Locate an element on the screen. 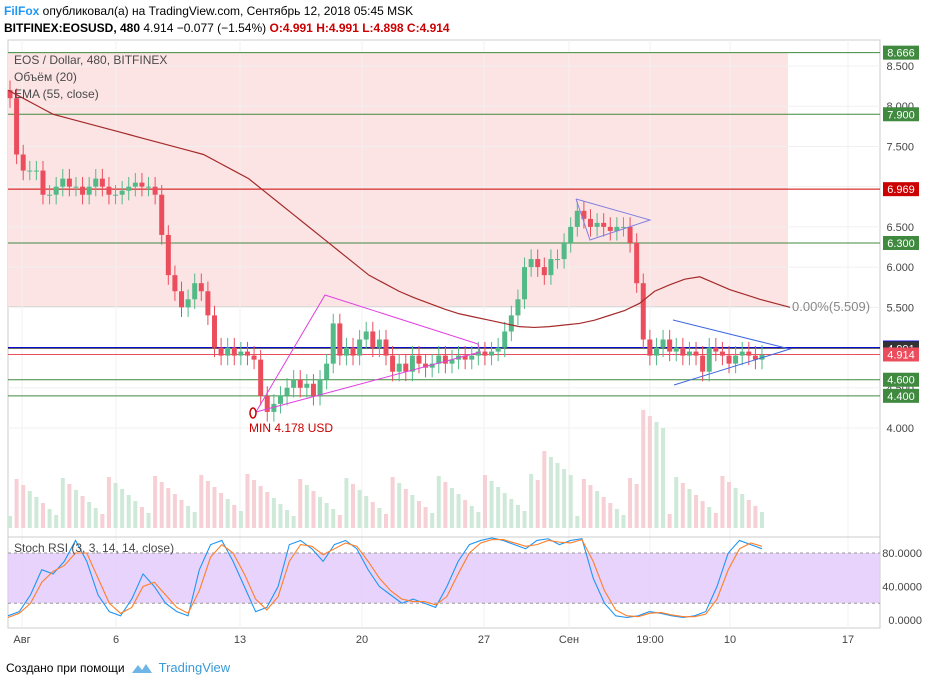 Image resolution: width=939 pixels, height=688 pixels. min-marker is located at coordinates (253, 413).